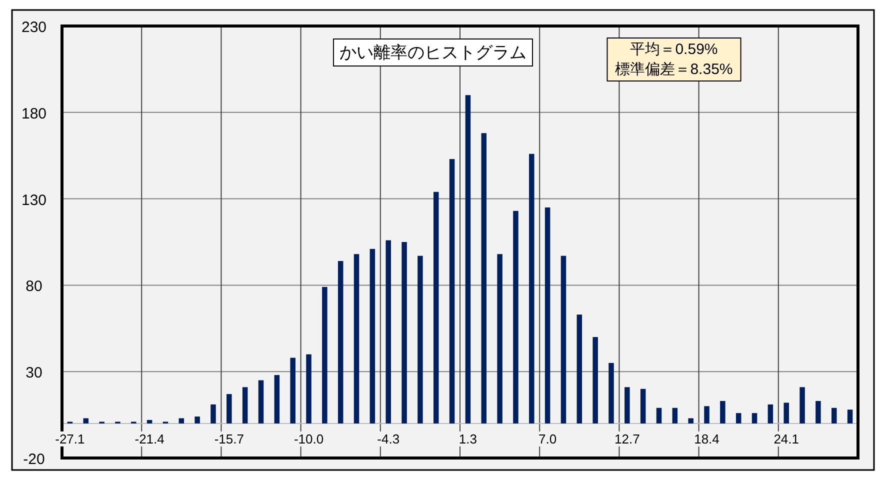 Image resolution: width=886 pixels, height=498 pixels. I want to click on ytick: 80, so click(34, 287).